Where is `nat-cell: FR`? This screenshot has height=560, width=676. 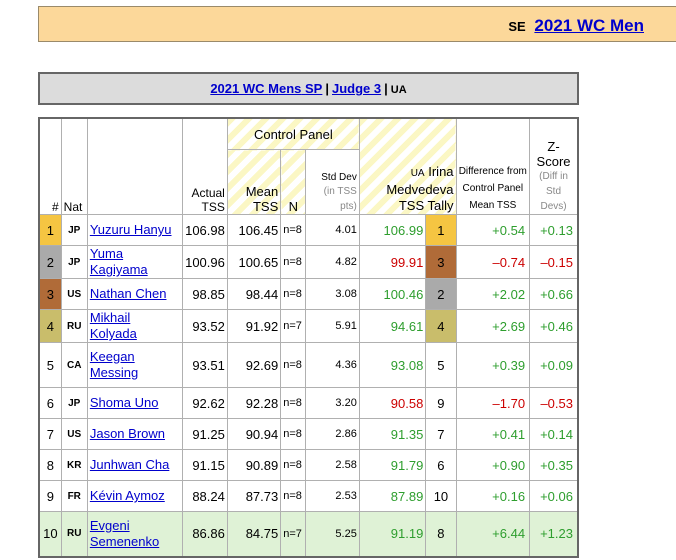
nat-cell: FR is located at coordinates (74, 496).